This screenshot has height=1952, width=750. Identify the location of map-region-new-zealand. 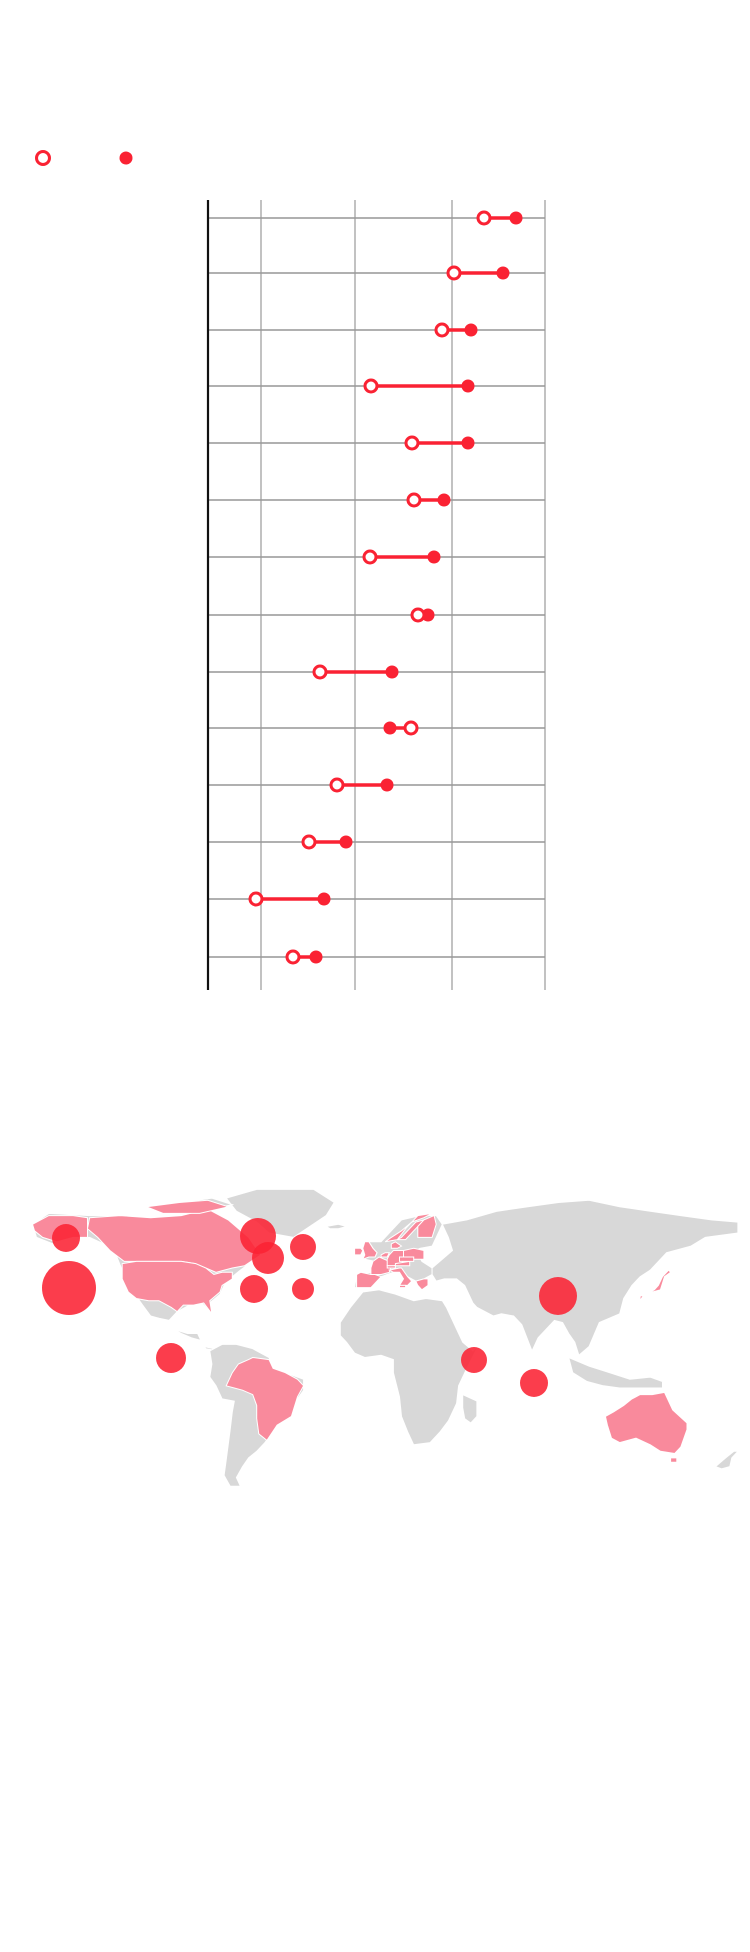
(727, 1460).